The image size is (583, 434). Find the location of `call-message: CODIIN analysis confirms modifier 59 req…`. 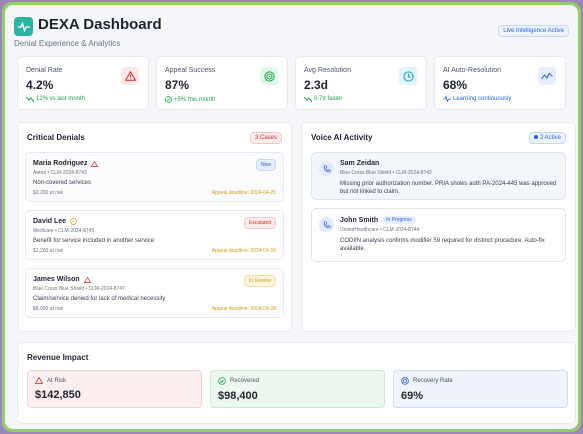

call-message: CODIIN analysis confirms modifier 59 req… is located at coordinates (442, 245).